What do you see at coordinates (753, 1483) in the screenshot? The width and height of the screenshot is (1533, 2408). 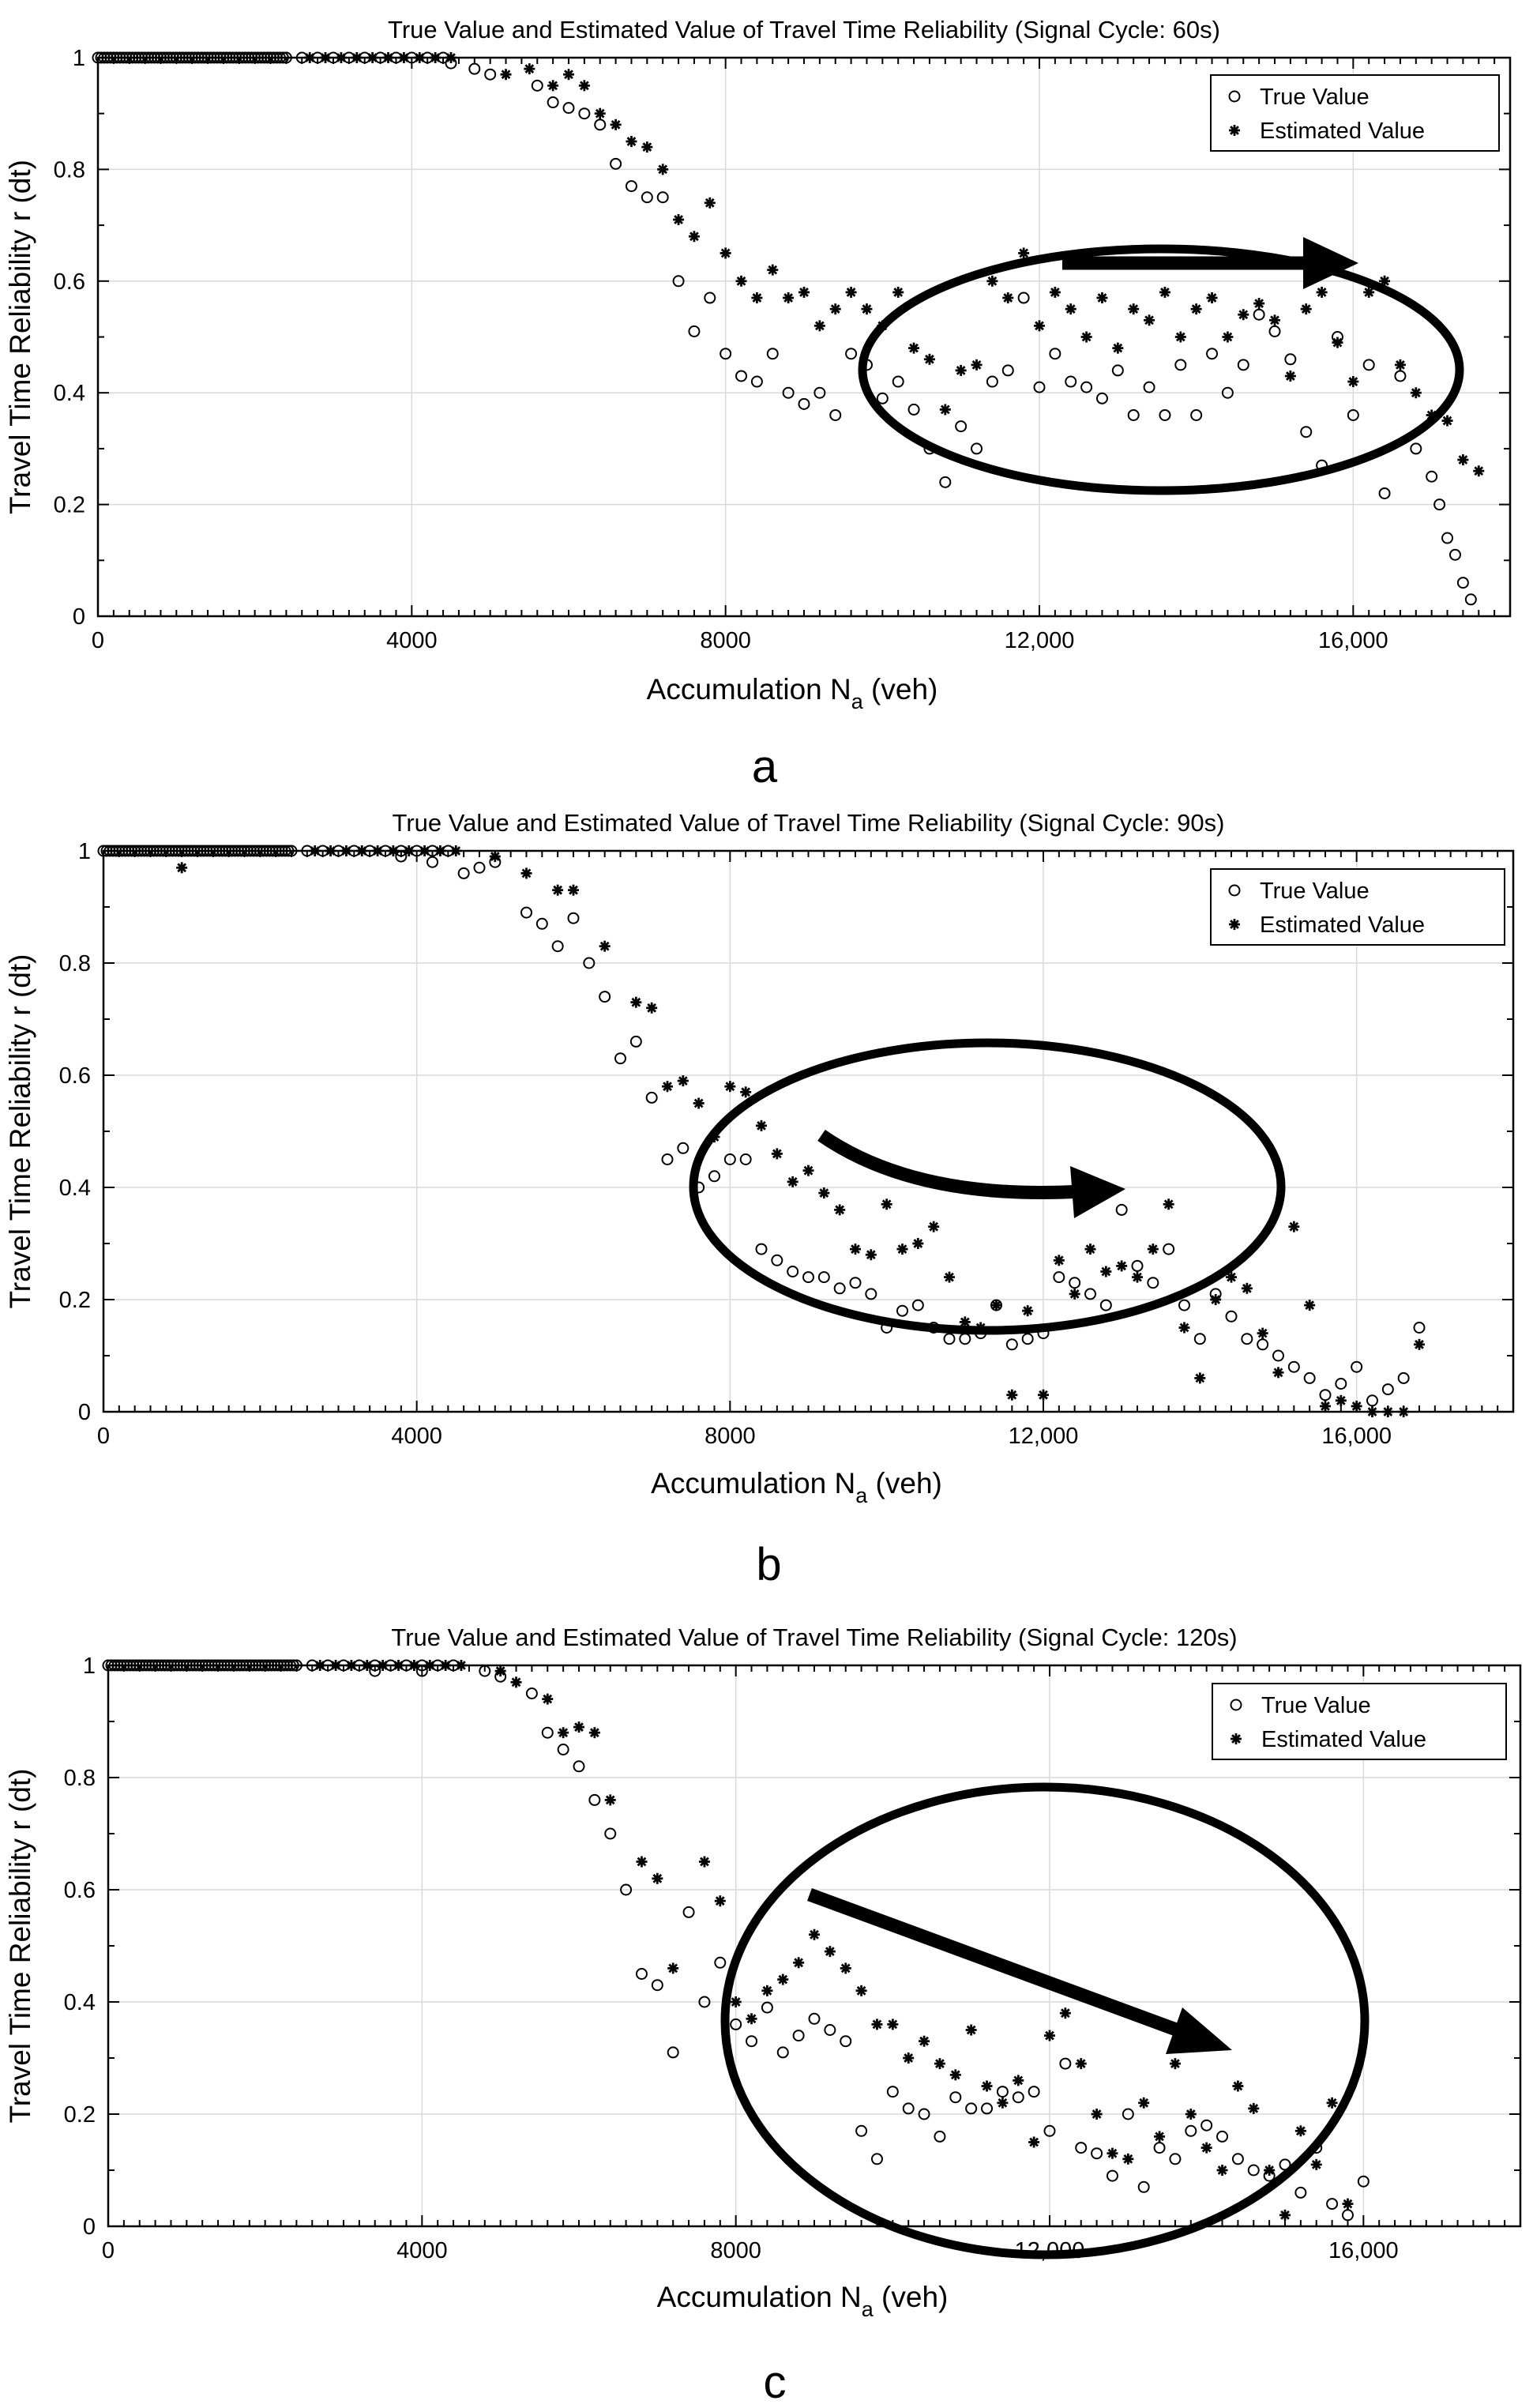 I see `x-axis-label-main: Accumulation N` at bounding box center [753, 1483].